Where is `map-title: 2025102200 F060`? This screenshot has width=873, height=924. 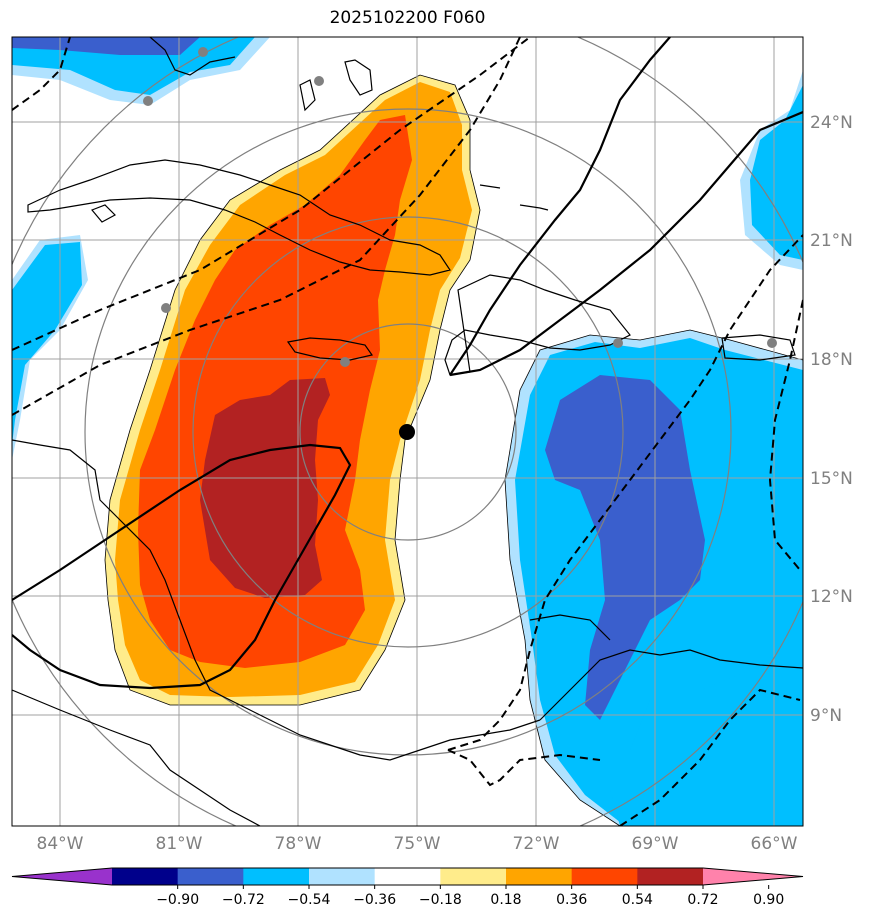 map-title: 2025102200 F060 is located at coordinates (407, 18).